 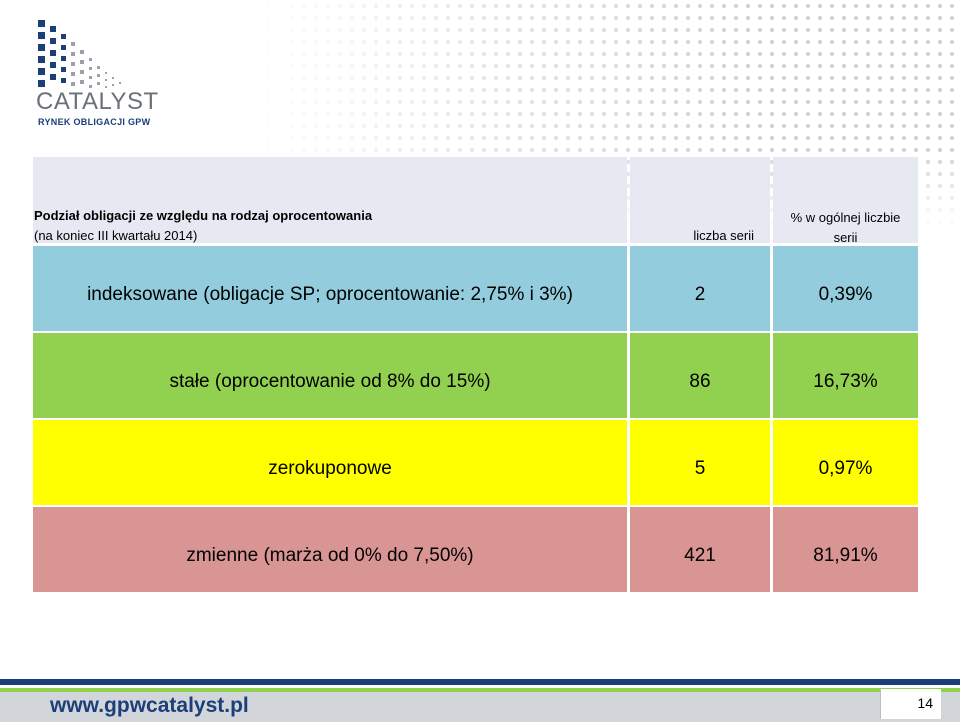 I want to click on header-cell-percent: % w ogólnej liczbie serii, so click(x=845, y=201).